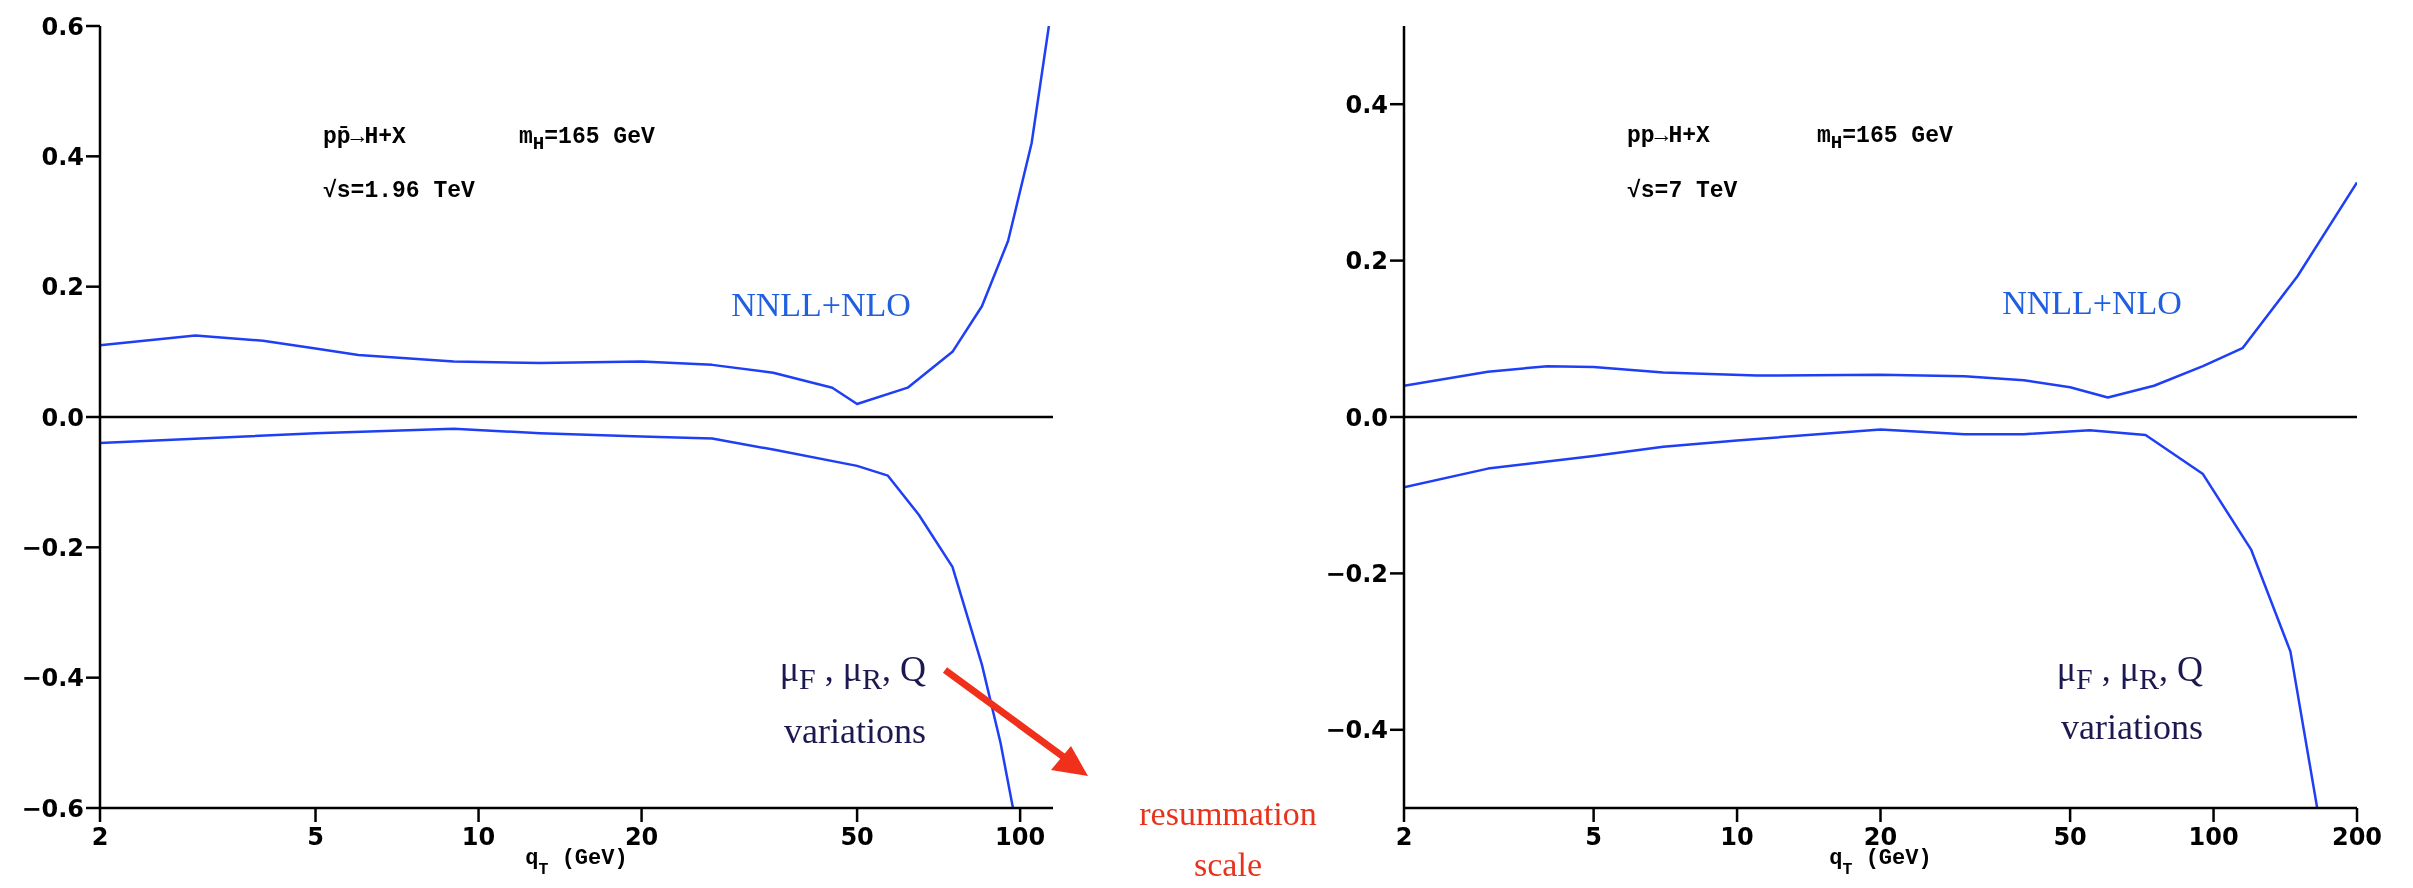 This screenshot has width=2413, height=888. Describe the element at coordinates (364, 137) in the screenshot. I see `annotation: pp̄→H+X` at that location.